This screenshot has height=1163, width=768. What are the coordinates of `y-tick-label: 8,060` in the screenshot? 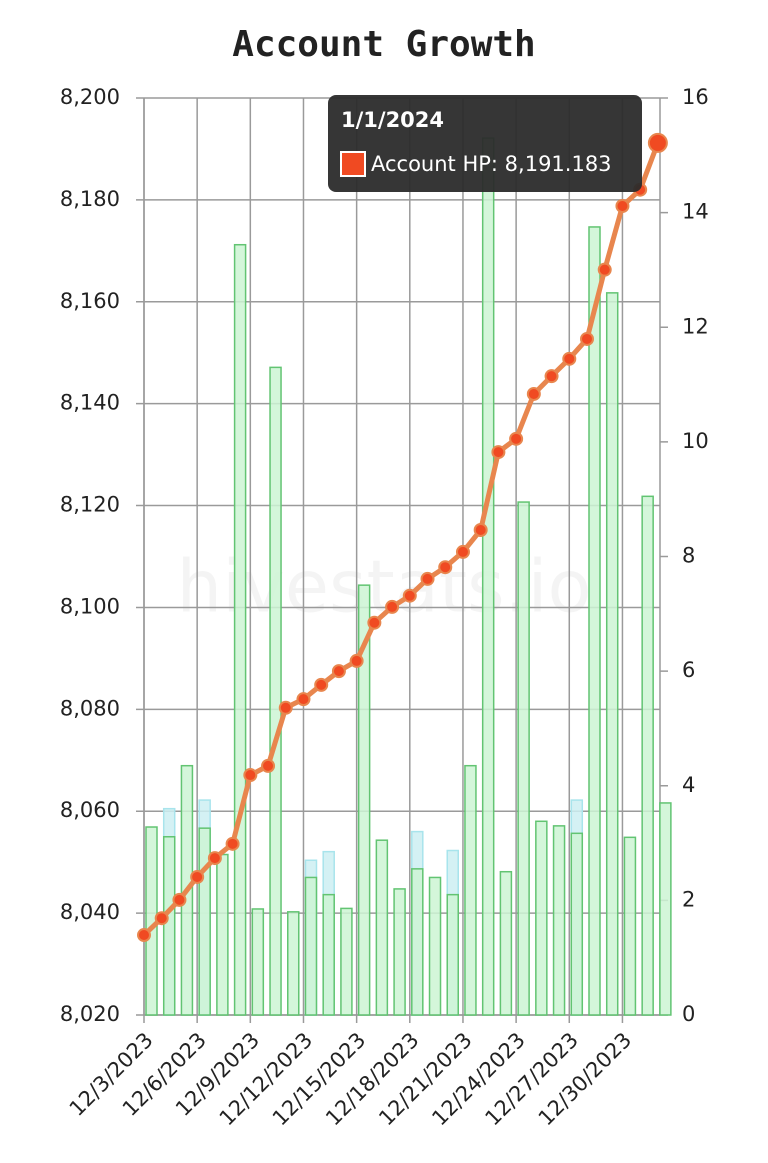 It's located at (90, 810).